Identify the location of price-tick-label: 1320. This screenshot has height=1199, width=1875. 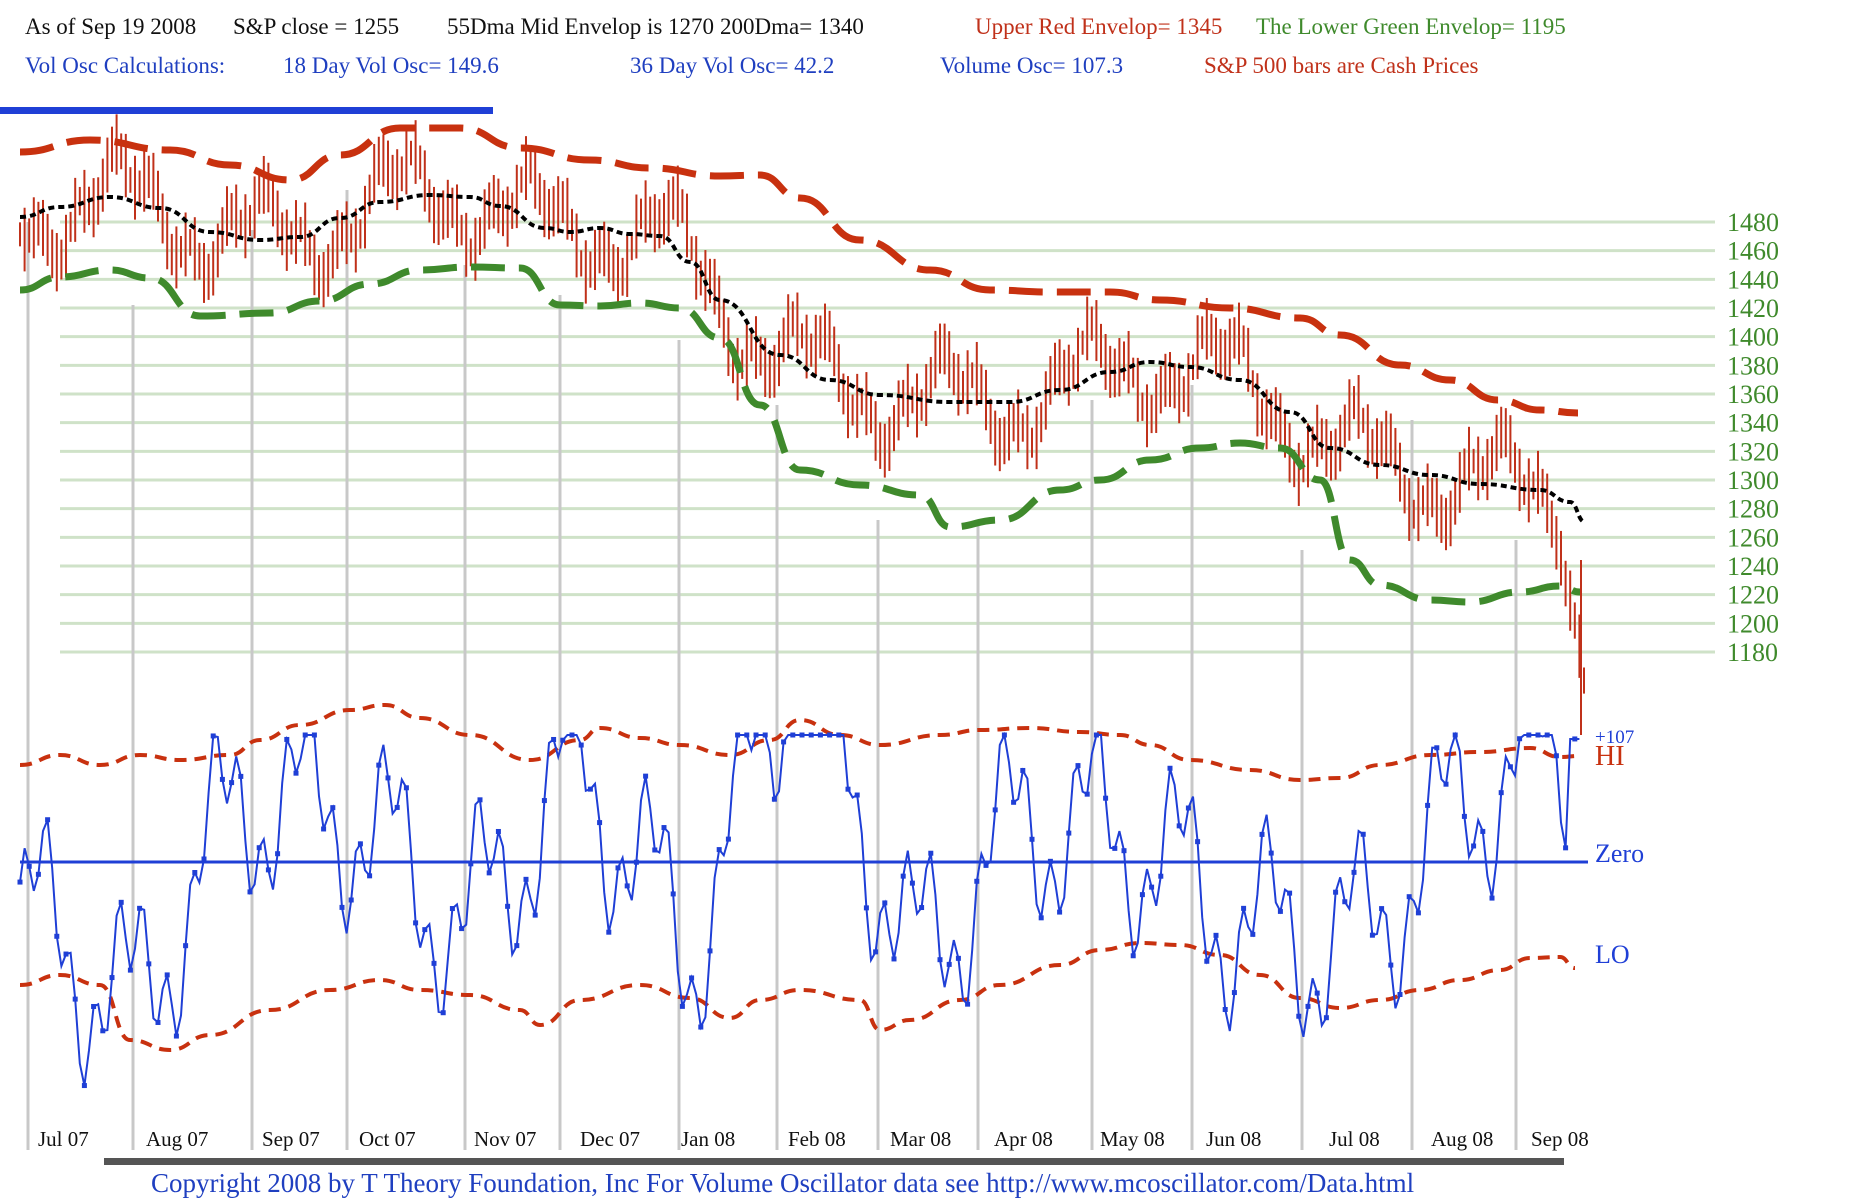
(1753, 451).